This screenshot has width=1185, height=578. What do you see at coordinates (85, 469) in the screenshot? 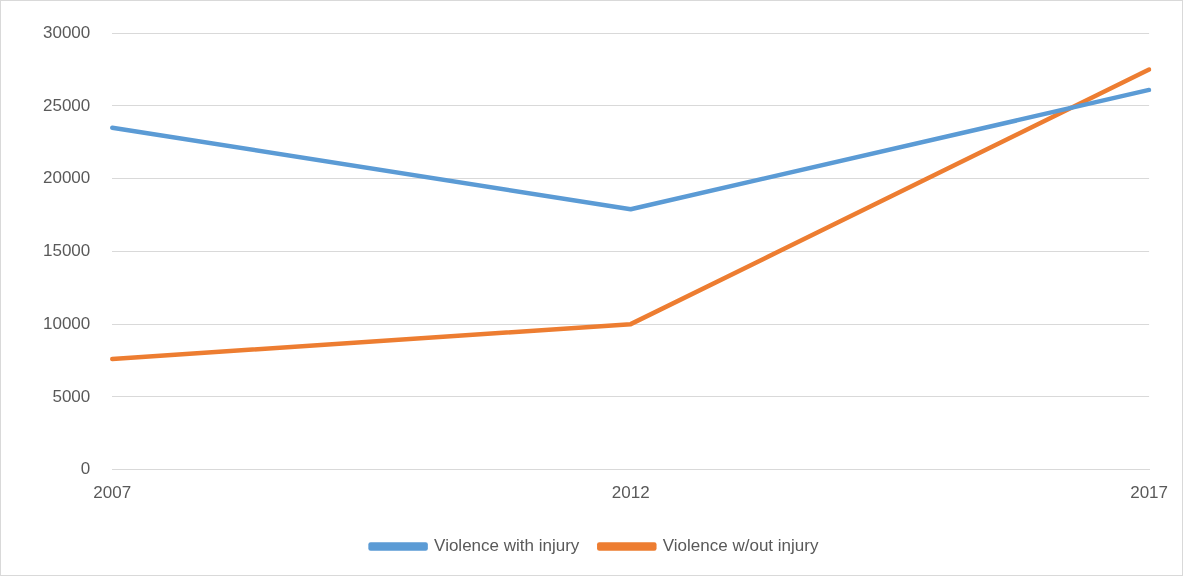
I see `y-tick-label: 0` at bounding box center [85, 469].